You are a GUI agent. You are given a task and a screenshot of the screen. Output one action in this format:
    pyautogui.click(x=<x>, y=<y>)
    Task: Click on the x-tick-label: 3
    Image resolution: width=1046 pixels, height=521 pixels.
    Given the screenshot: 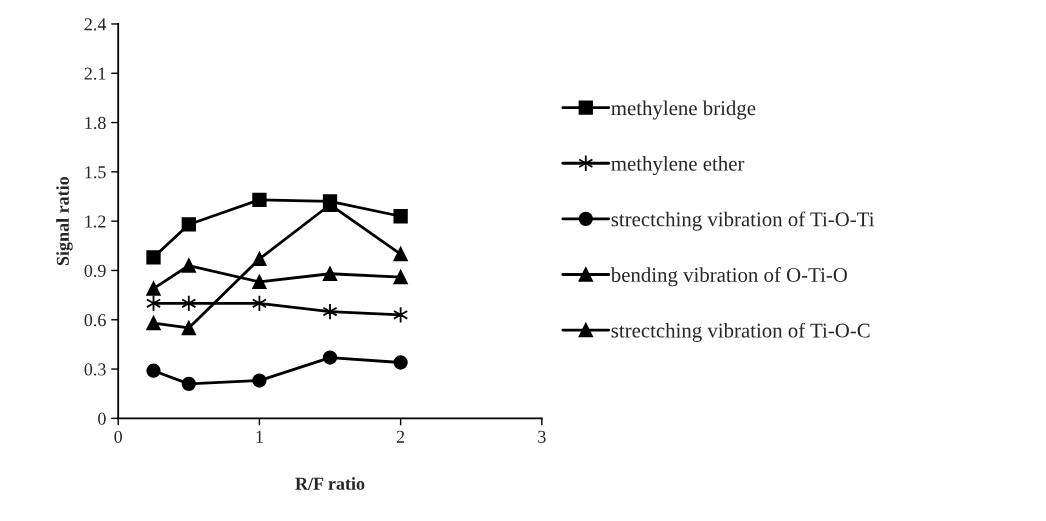 What is the action you would take?
    pyautogui.click(x=542, y=436)
    